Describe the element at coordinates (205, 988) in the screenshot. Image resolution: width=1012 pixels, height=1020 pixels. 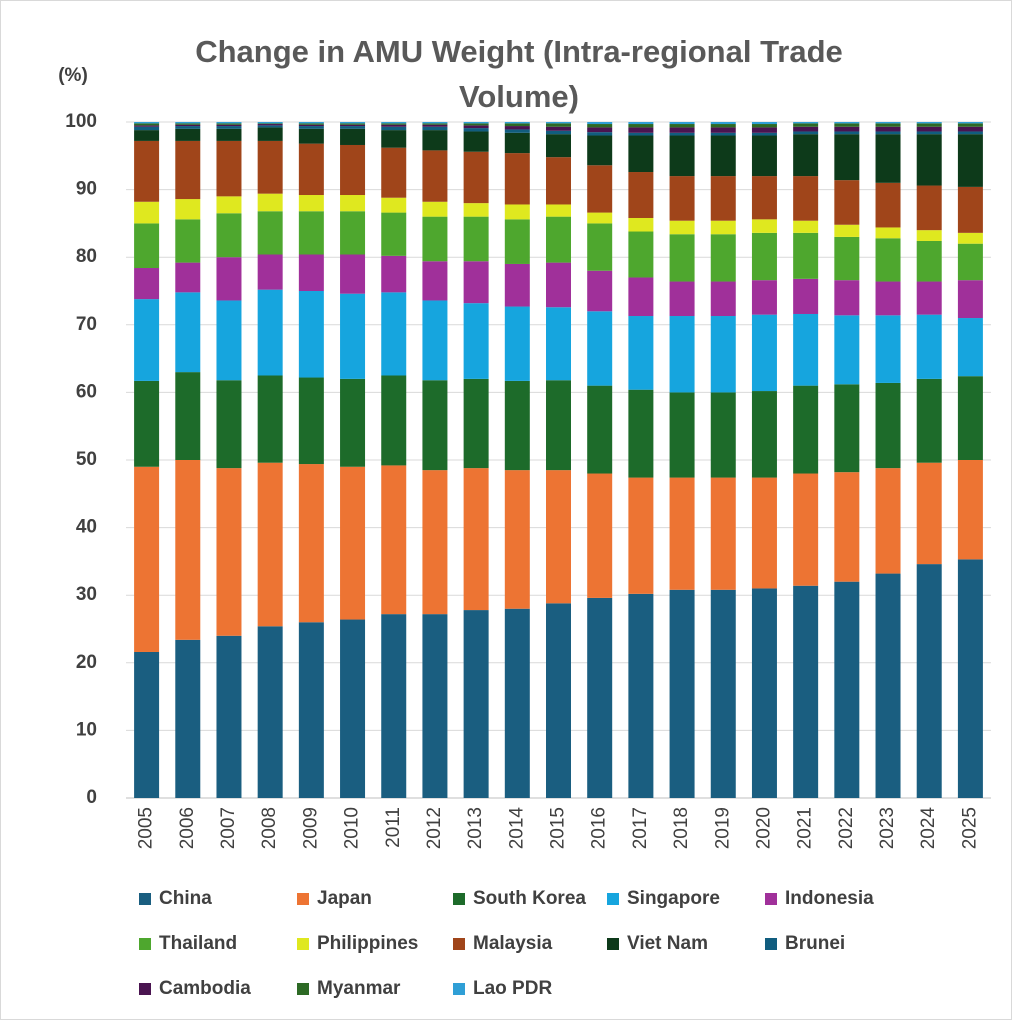
I see `legend-label: Cambodia` at that location.